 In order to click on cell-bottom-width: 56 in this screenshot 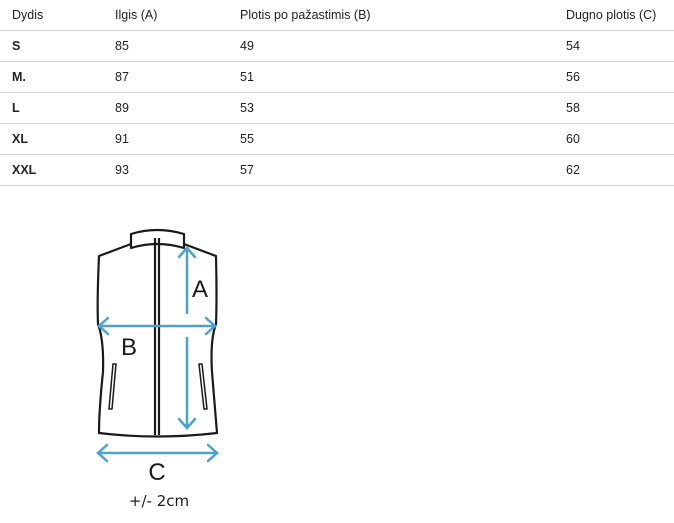, I will do `click(573, 77)`.